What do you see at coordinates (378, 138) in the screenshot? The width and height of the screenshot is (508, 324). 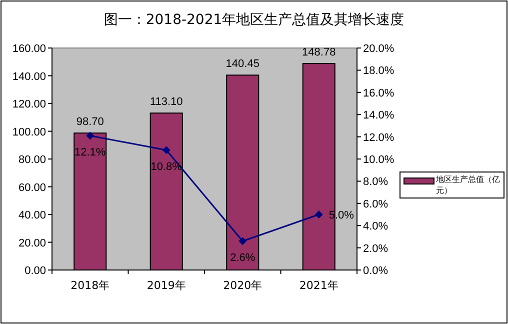 I see `y2-tick-label: 12.0%` at bounding box center [378, 138].